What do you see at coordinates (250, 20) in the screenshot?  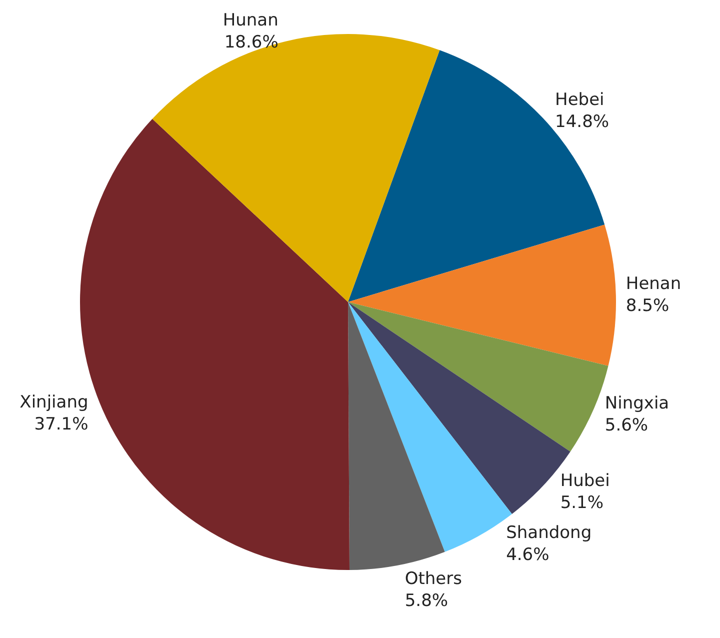 I see `slice-label: Hunan` at bounding box center [250, 20].